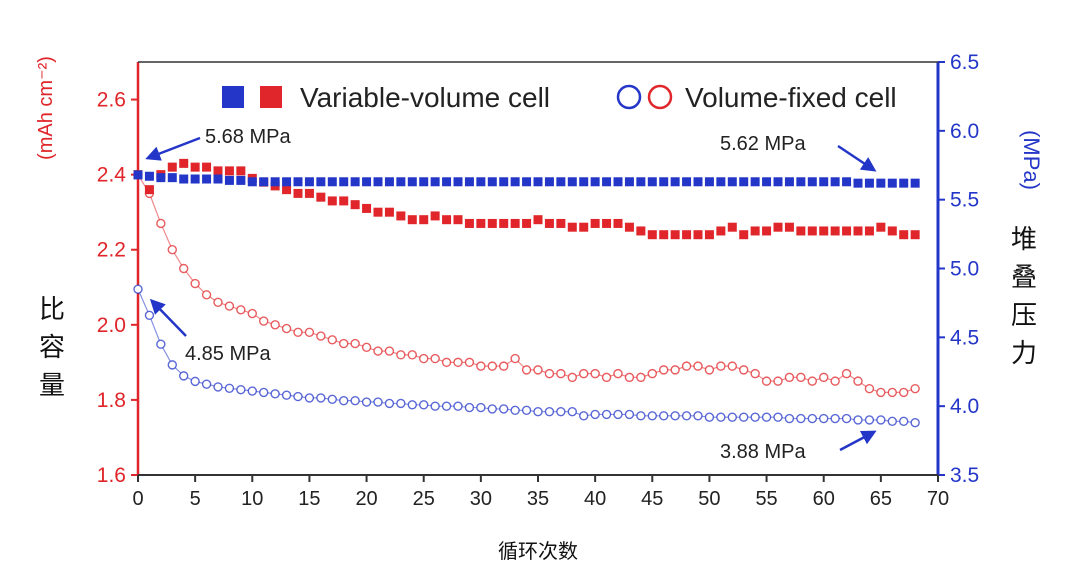 The height and width of the screenshot is (585, 1080). I want to click on legend-marker-fixed-blue, so click(629, 97).